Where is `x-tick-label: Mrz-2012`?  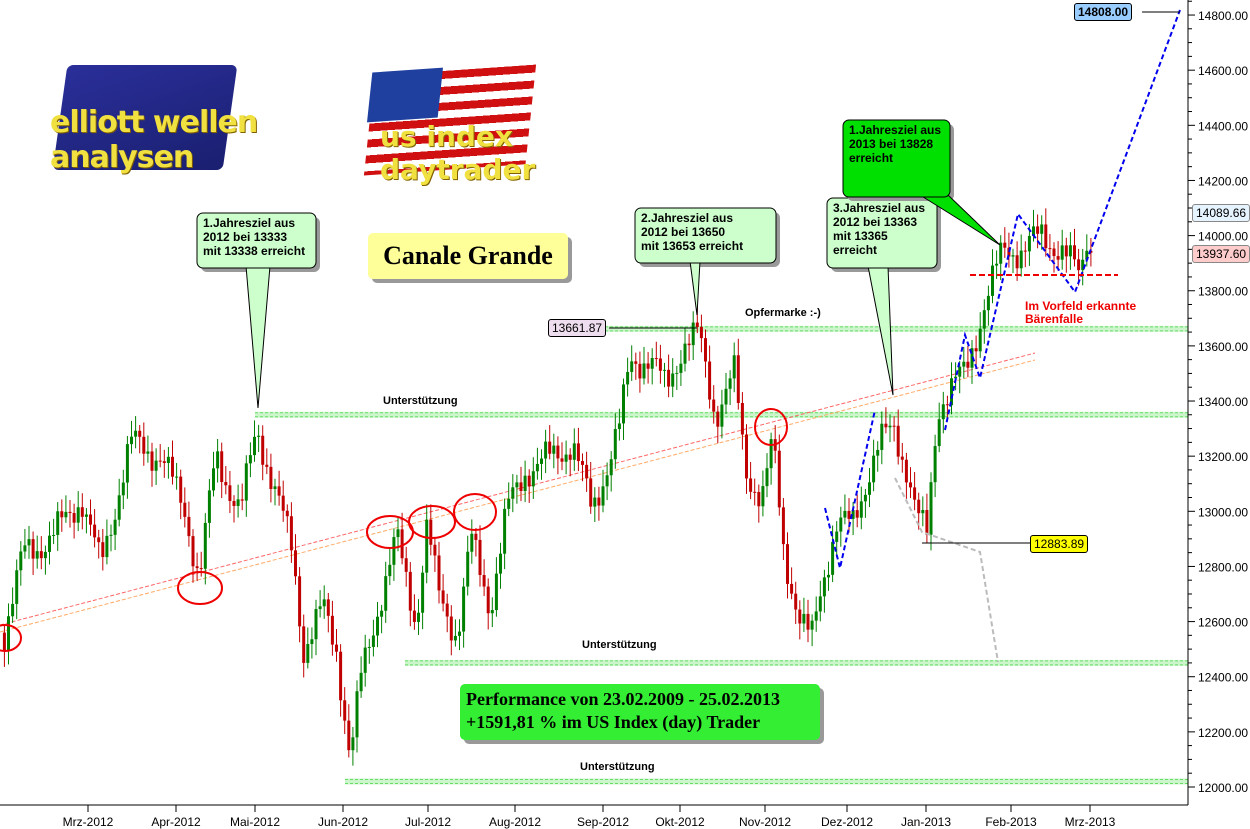 x-tick-label: Mrz-2012 is located at coordinates (88, 822).